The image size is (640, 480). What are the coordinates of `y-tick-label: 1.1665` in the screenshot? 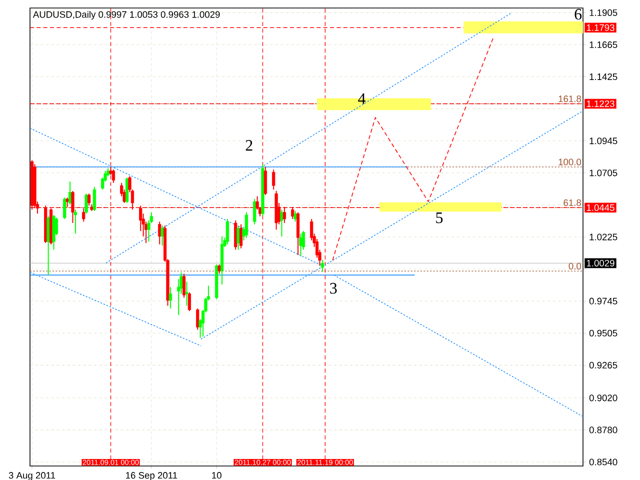 It's located at (604, 44).